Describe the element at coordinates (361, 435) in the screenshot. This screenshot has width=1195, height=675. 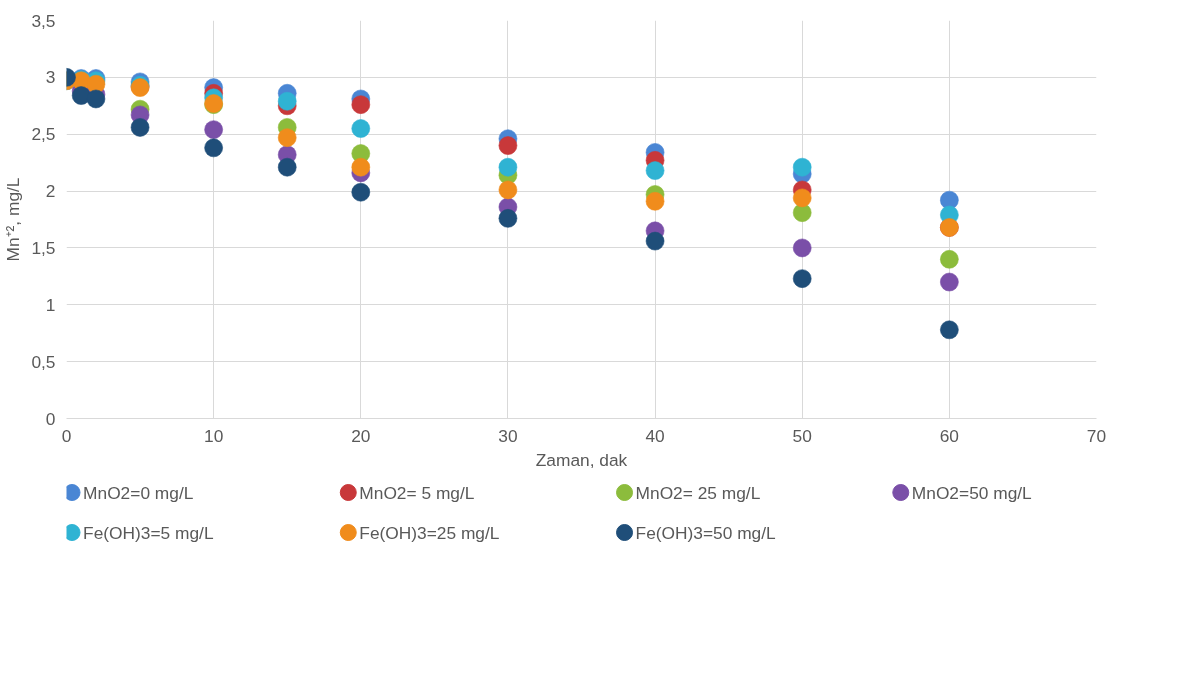
I see `x-tick-label: 20` at that location.